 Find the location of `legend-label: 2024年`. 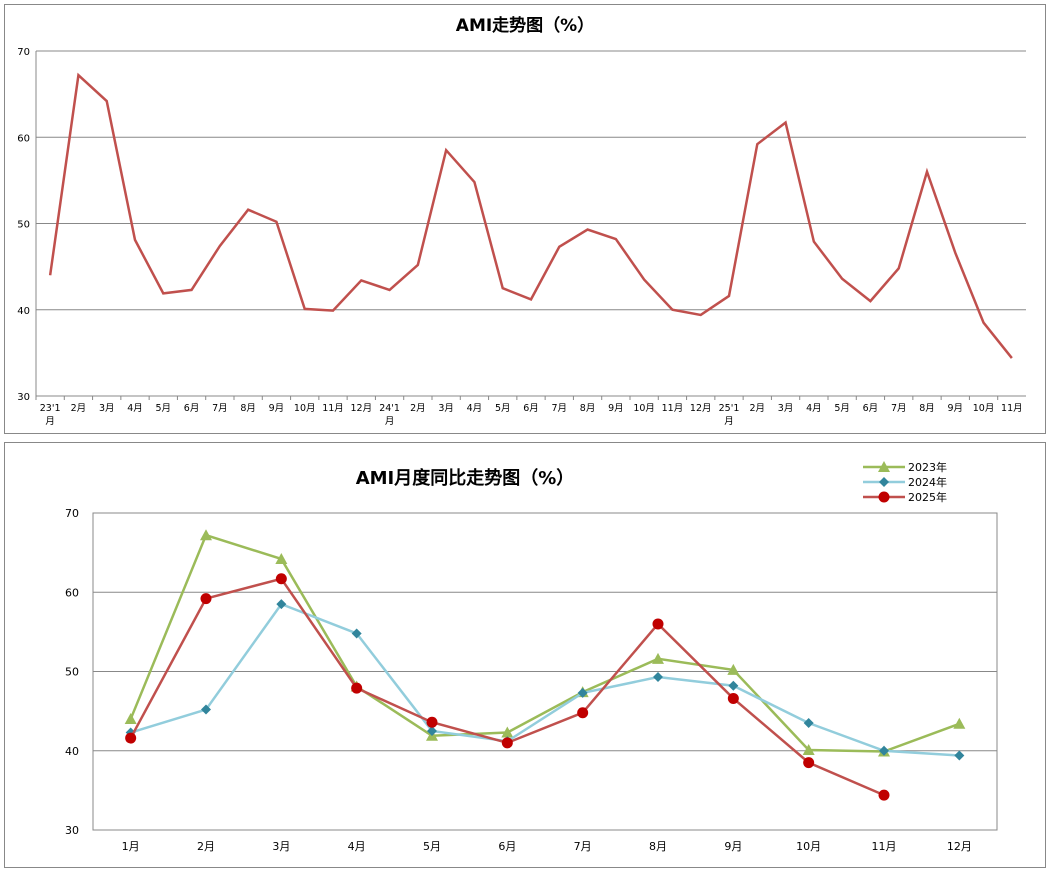

legend-label: 2024年 is located at coordinates (927, 482).